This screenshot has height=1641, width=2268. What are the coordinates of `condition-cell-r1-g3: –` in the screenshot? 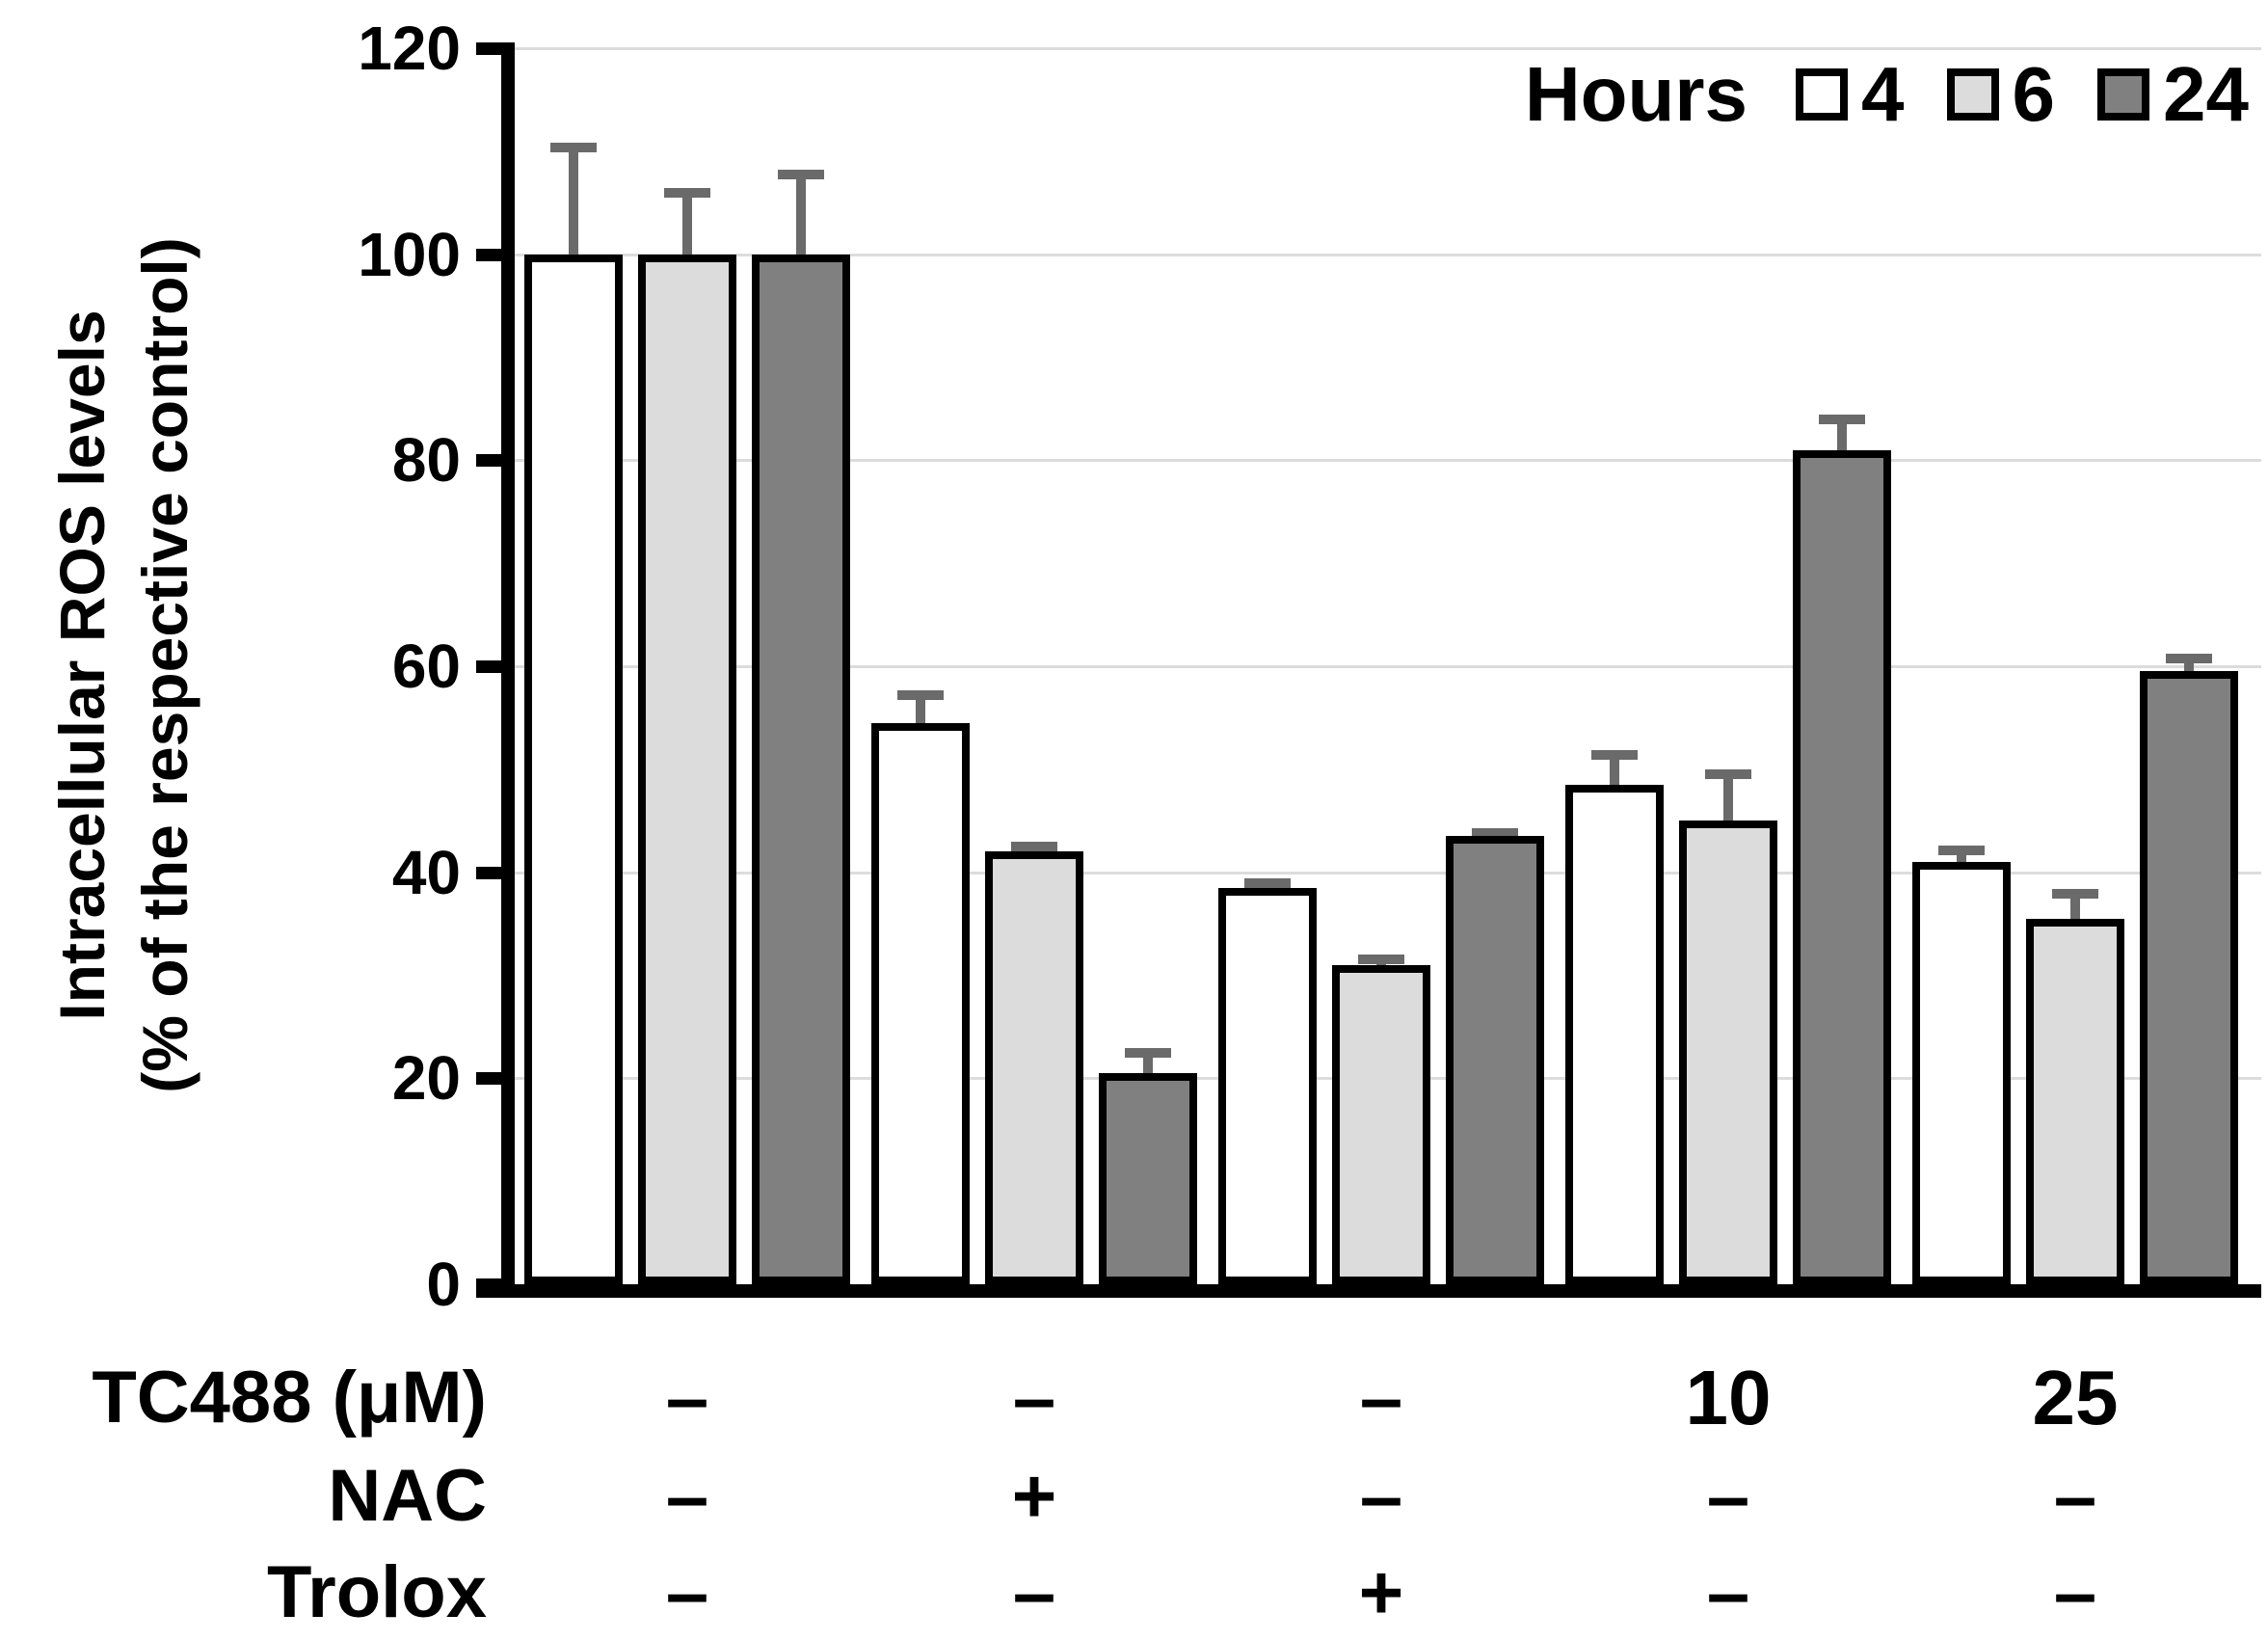 It's located at (1381, 1397).